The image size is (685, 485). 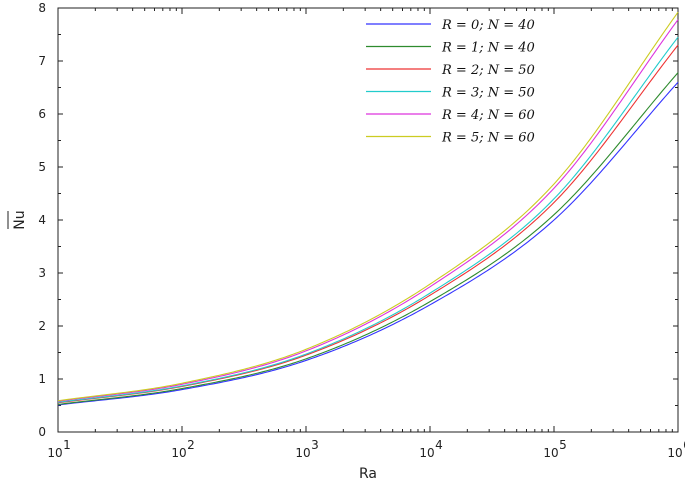 What do you see at coordinates (191, 445) in the screenshot?
I see `x-tick-exponent: 2` at bounding box center [191, 445].